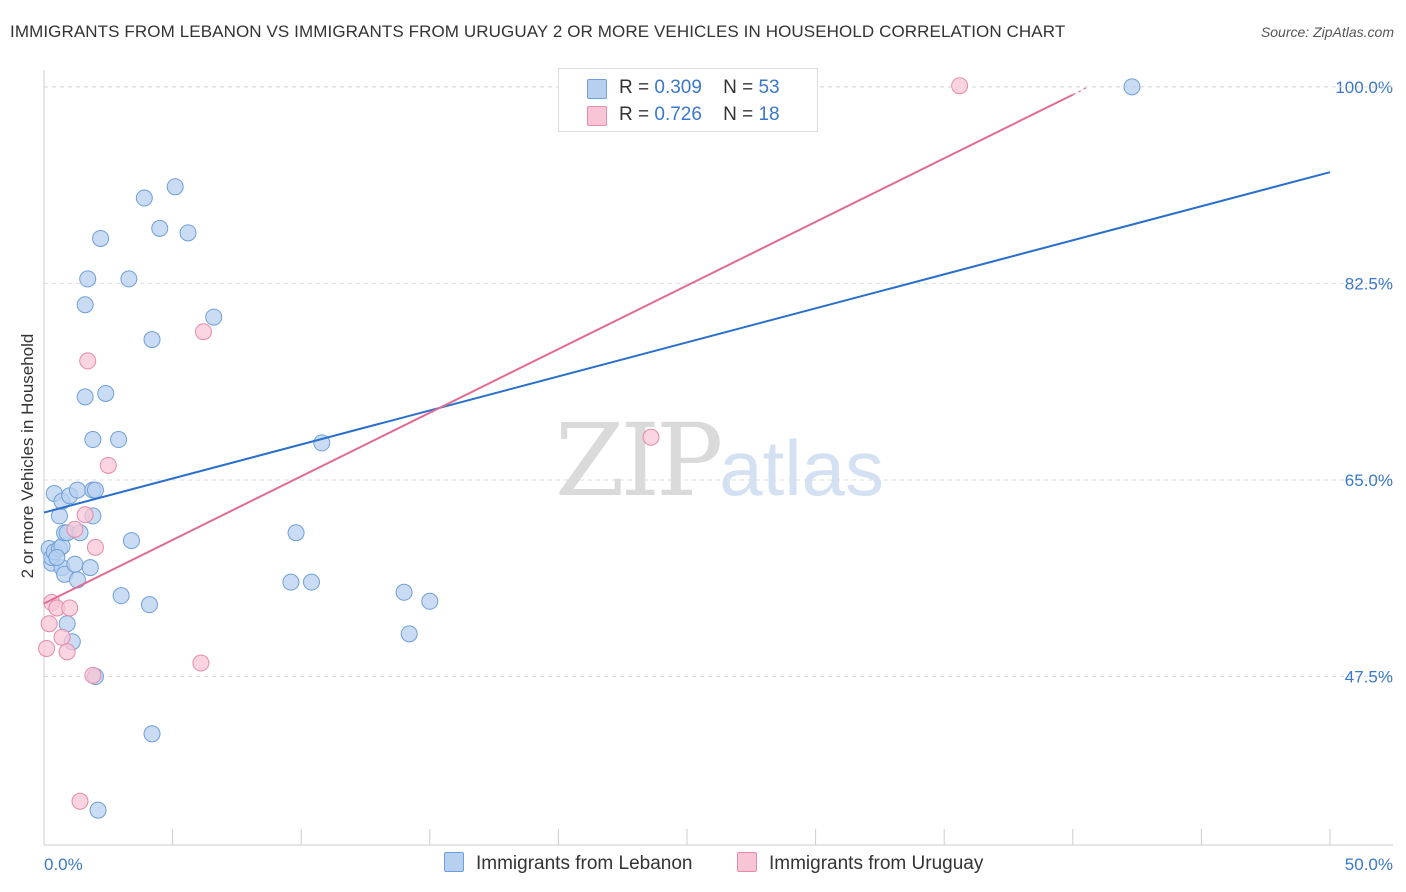 This screenshot has width=1406, height=892. I want to click on watermark: ZIPatlas, so click(719, 460).